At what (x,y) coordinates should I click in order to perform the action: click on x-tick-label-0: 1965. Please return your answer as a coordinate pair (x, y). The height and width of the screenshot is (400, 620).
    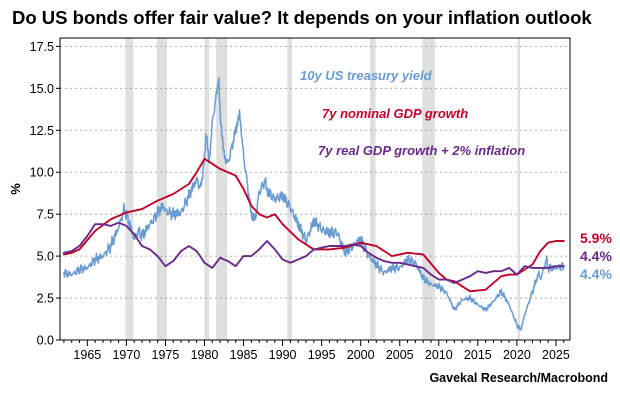
    Looking at the image, I should click on (87, 355).